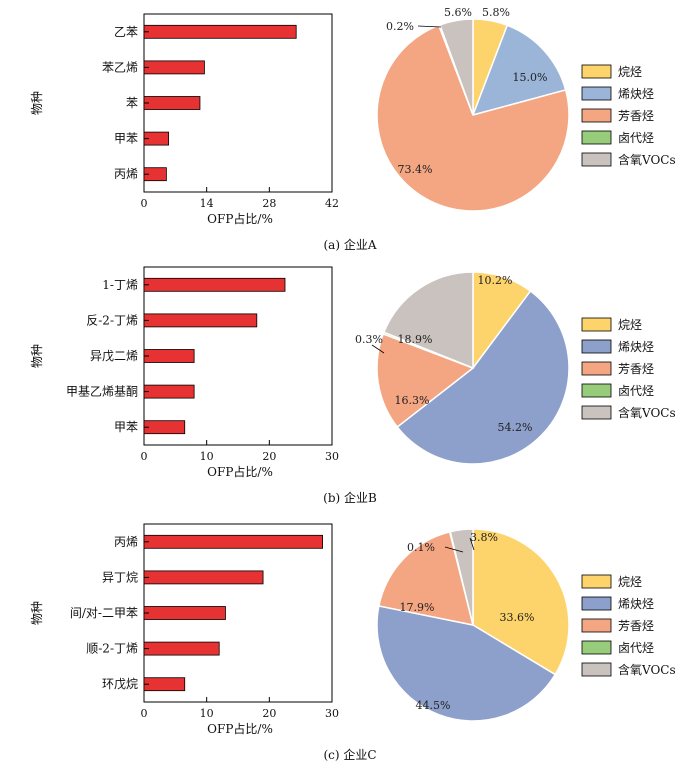 Image resolution: width=700 pixels, height=781 pixels. What do you see at coordinates (120, 67) in the screenshot?
I see `category-label: 苯乙烯` at bounding box center [120, 67].